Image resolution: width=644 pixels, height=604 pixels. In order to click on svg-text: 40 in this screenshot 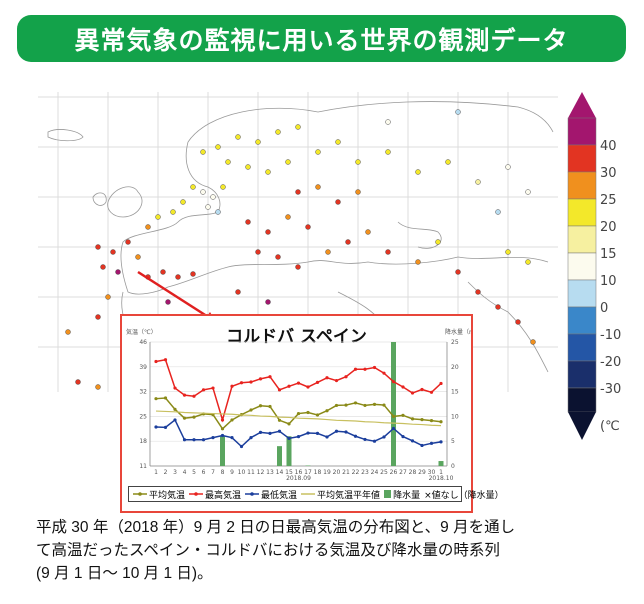, I will do `click(608, 146)`.